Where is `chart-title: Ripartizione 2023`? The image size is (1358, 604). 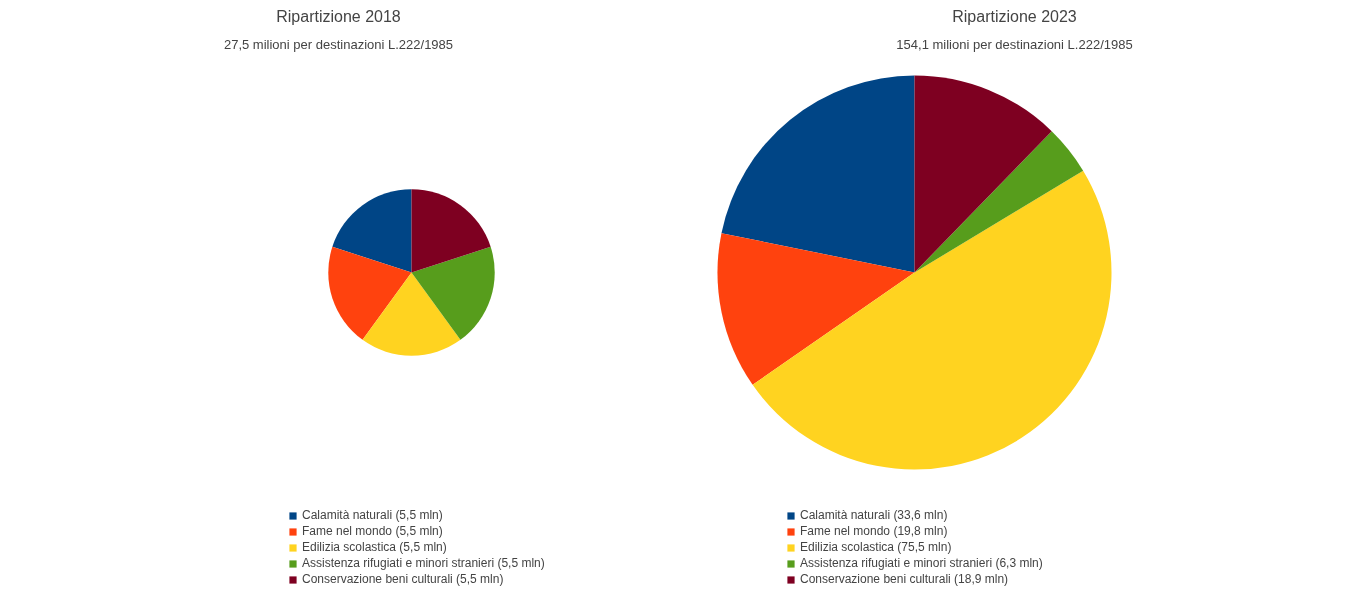 chart-title: Ripartizione 2023 is located at coordinates (1014, 16).